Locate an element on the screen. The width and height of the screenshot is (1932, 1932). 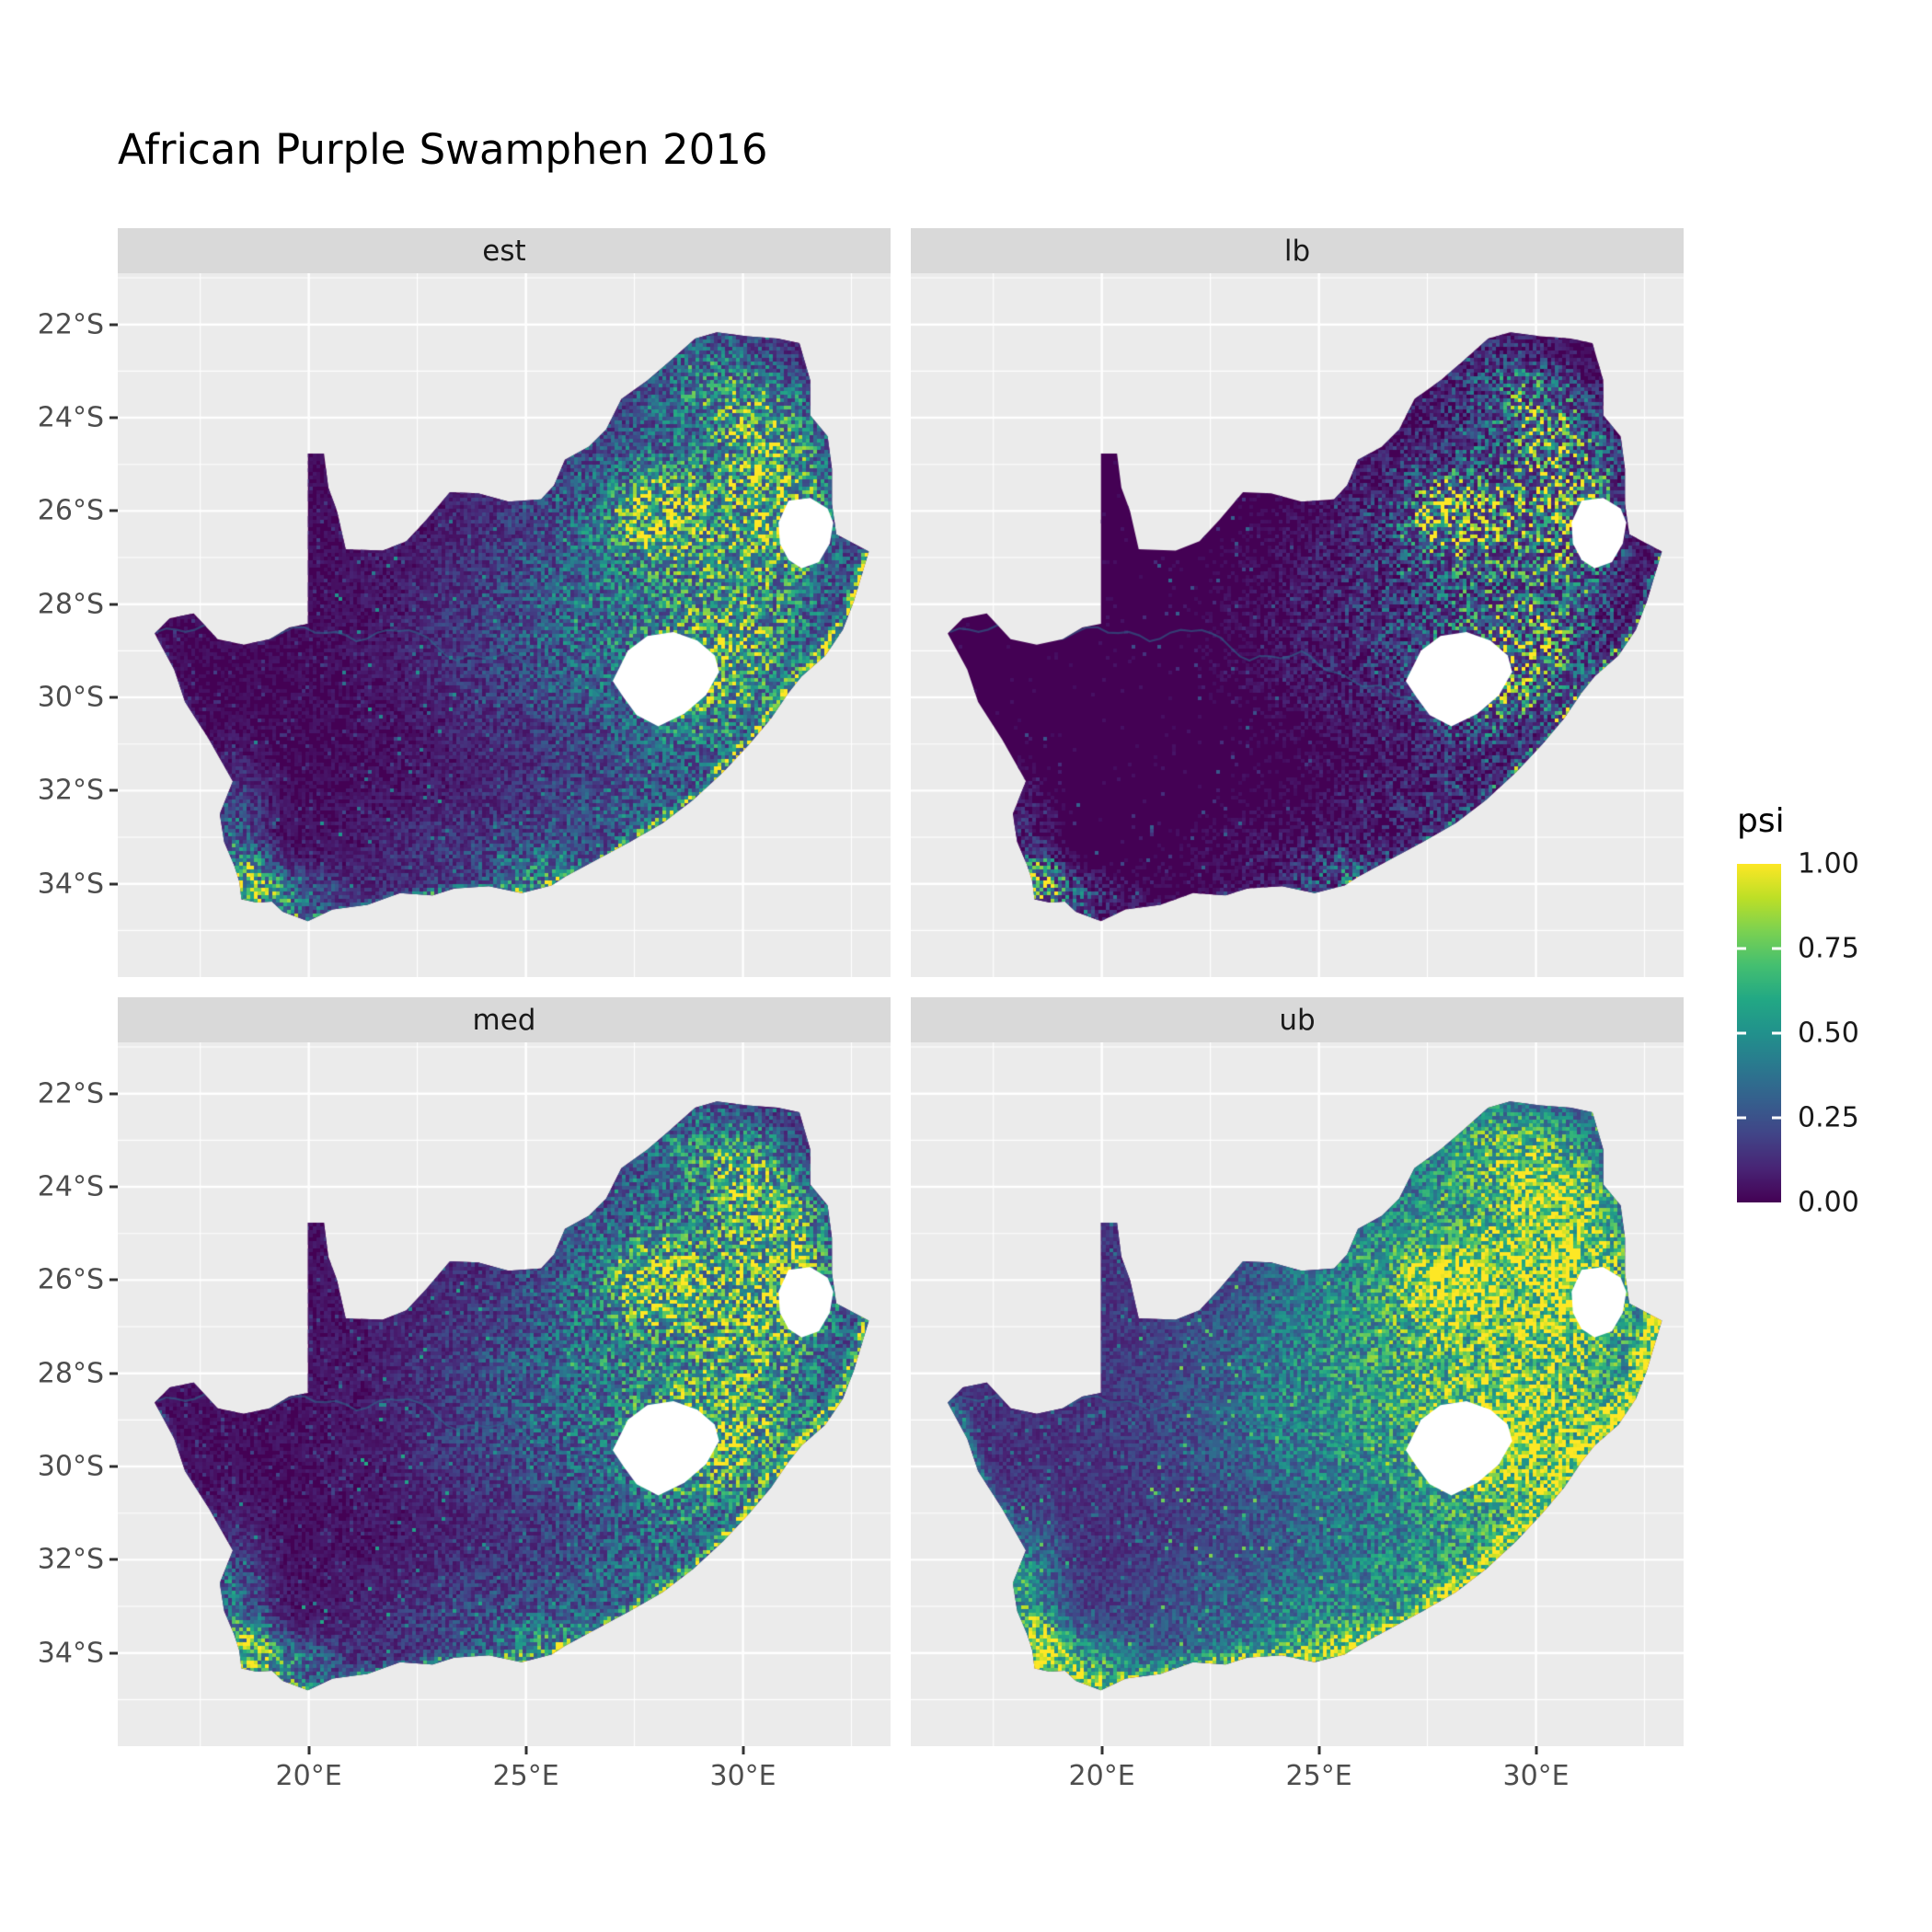
legend-psi: psi 1.00 0.75 0.50 0.25 0.00 is located at coordinates (1798, 1010).